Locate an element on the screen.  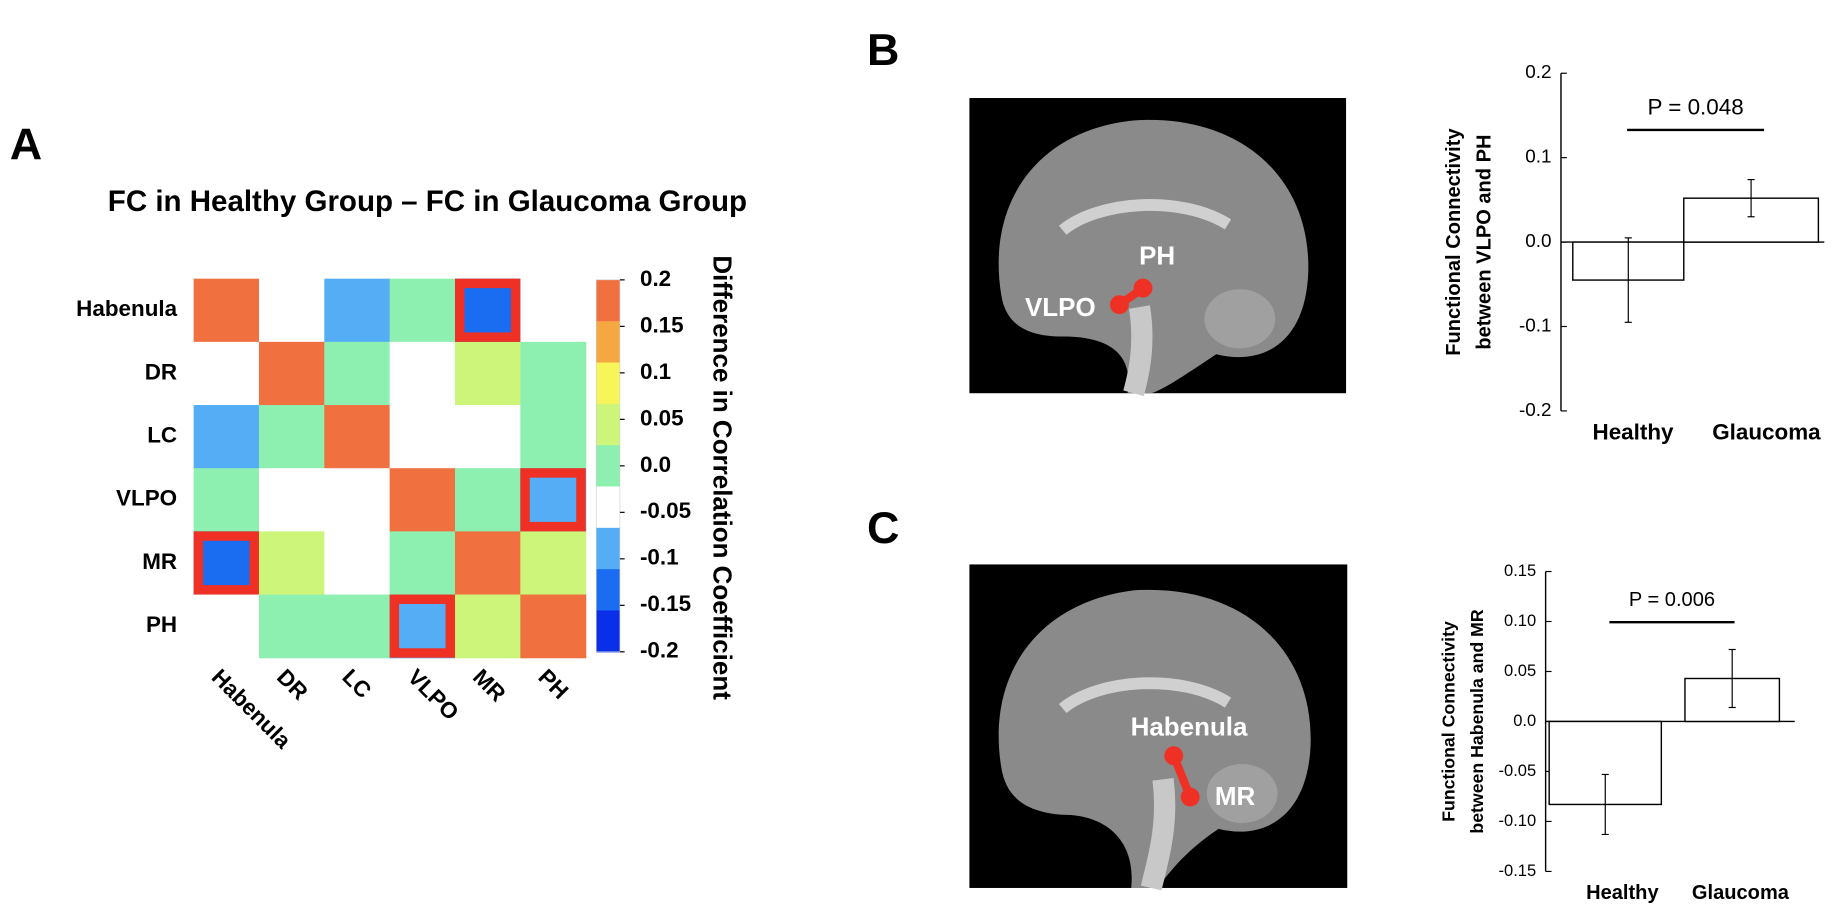
panel-letter: C is located at coordinates (883, 527).